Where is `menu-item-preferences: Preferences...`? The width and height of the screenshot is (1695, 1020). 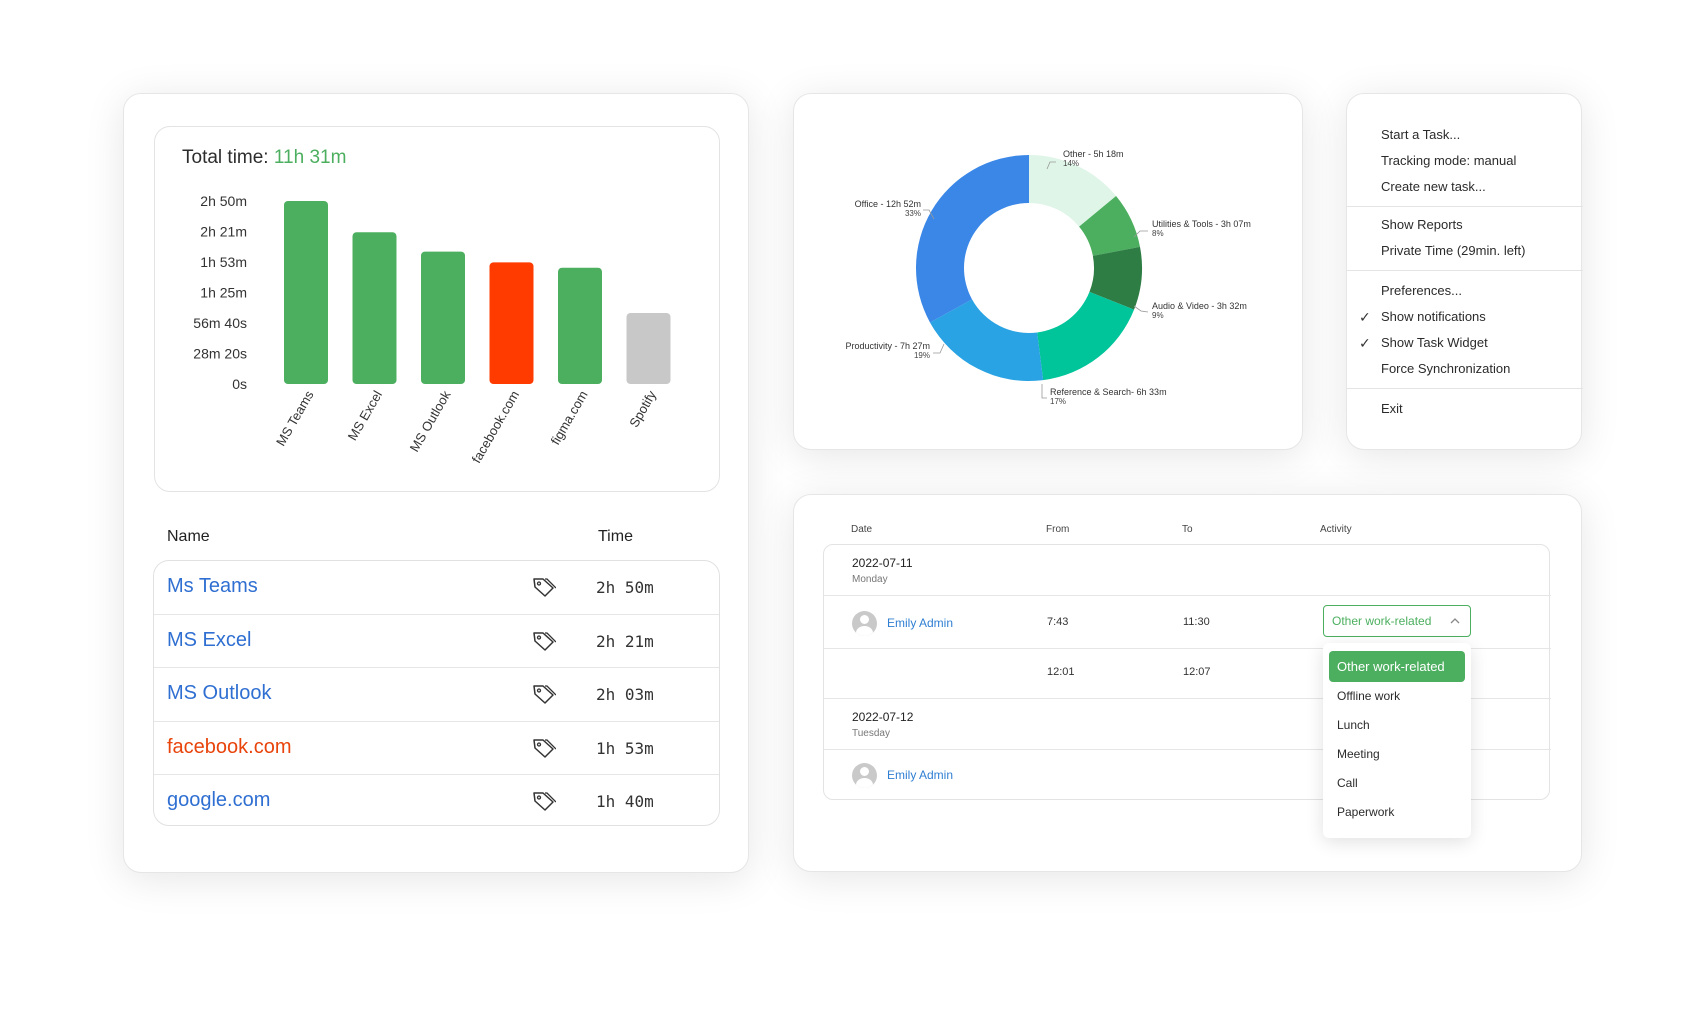
menu-item-preferences: Preferences... is located at coordinates (1465, 291).